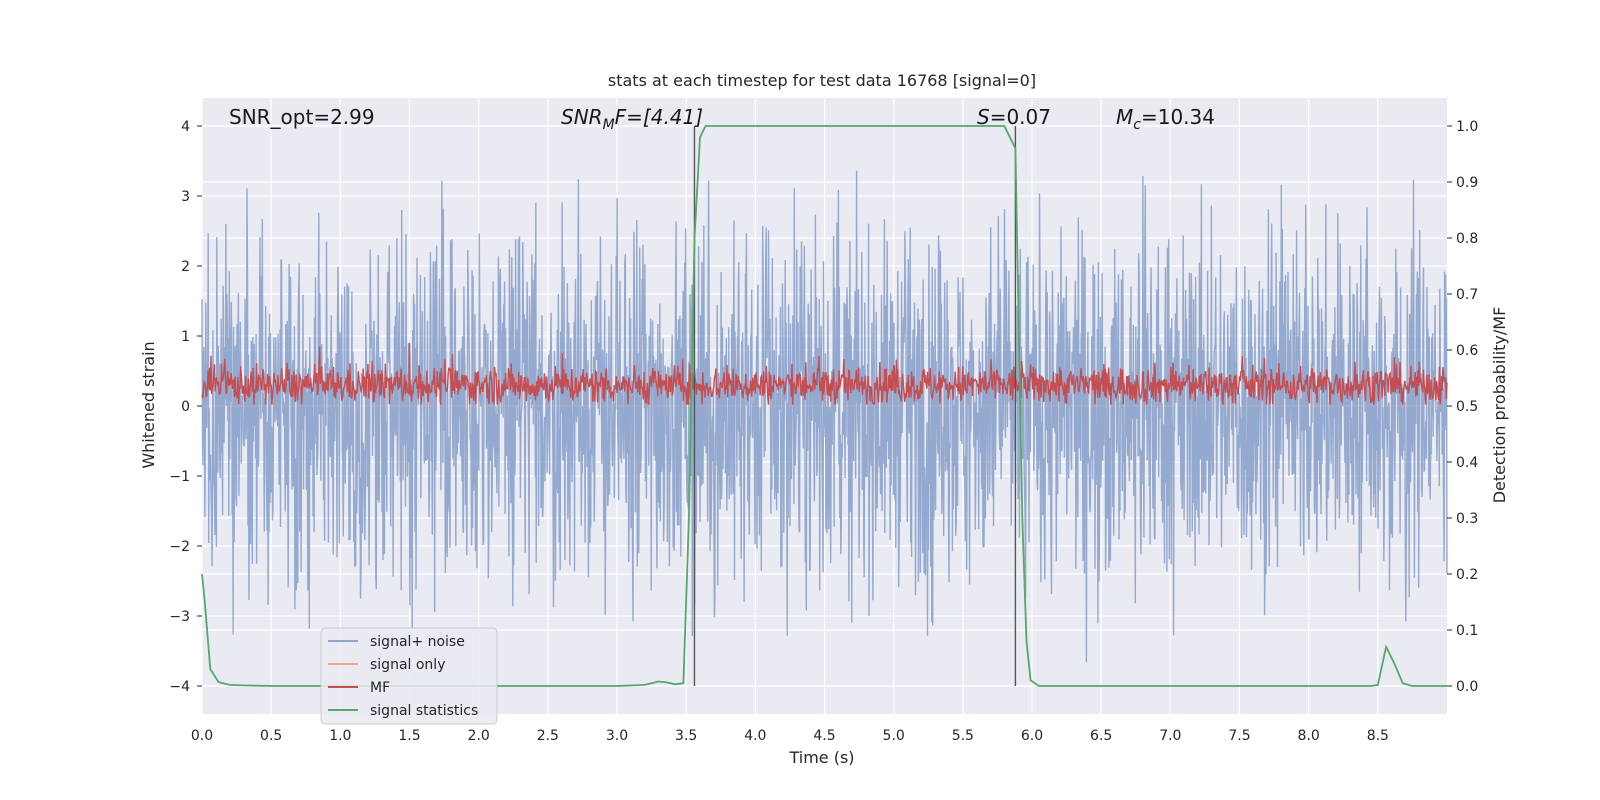 The width and height of the screenshot is (1600, 800). Describe the element at coordinates (417, 642) in the screenshot. I see `legend-label-signal-noise: signal+ noise` at that location.